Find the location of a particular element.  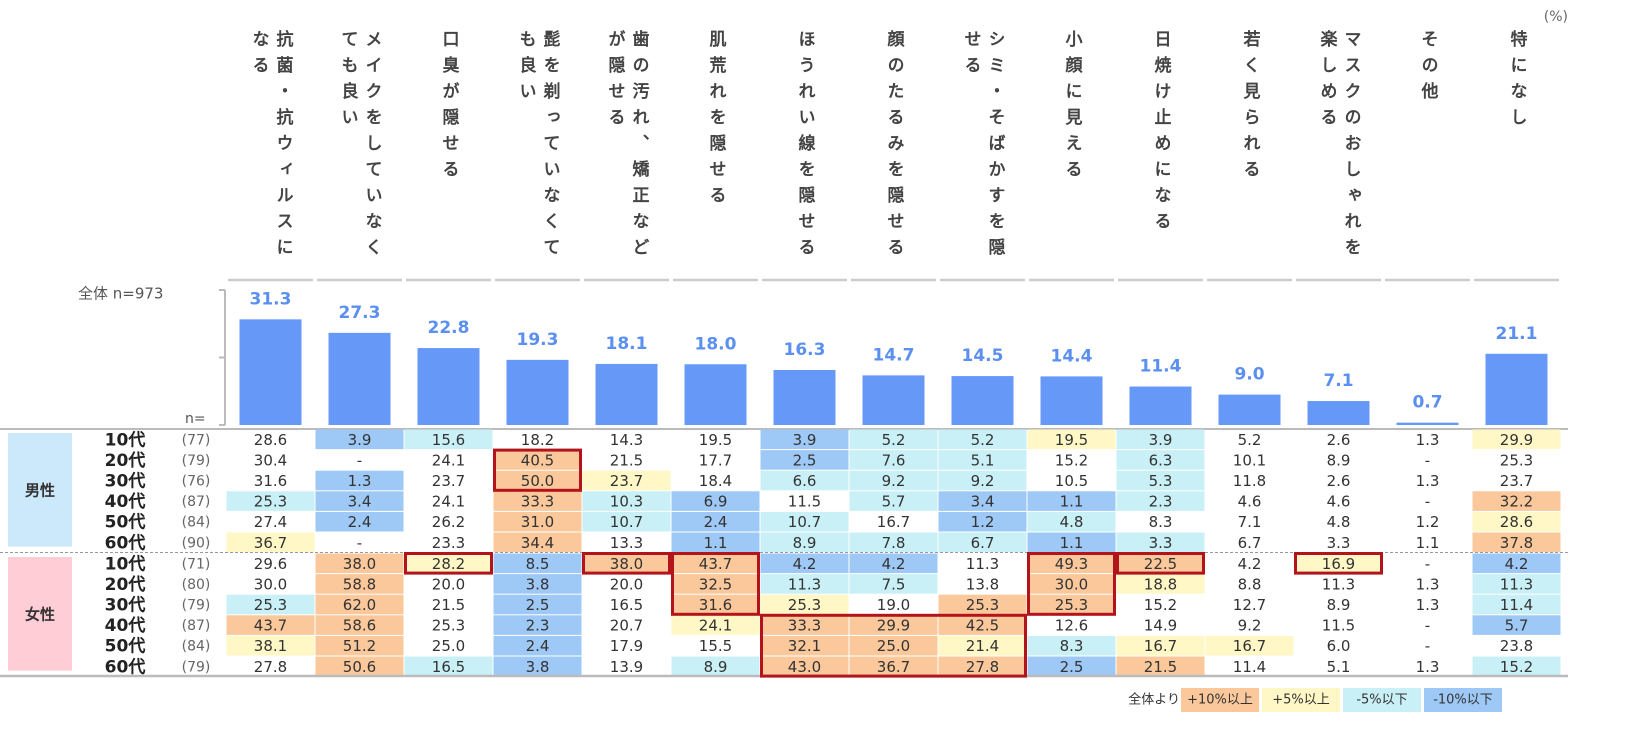

cell: 16.5 is located at coordinates (626, 605).